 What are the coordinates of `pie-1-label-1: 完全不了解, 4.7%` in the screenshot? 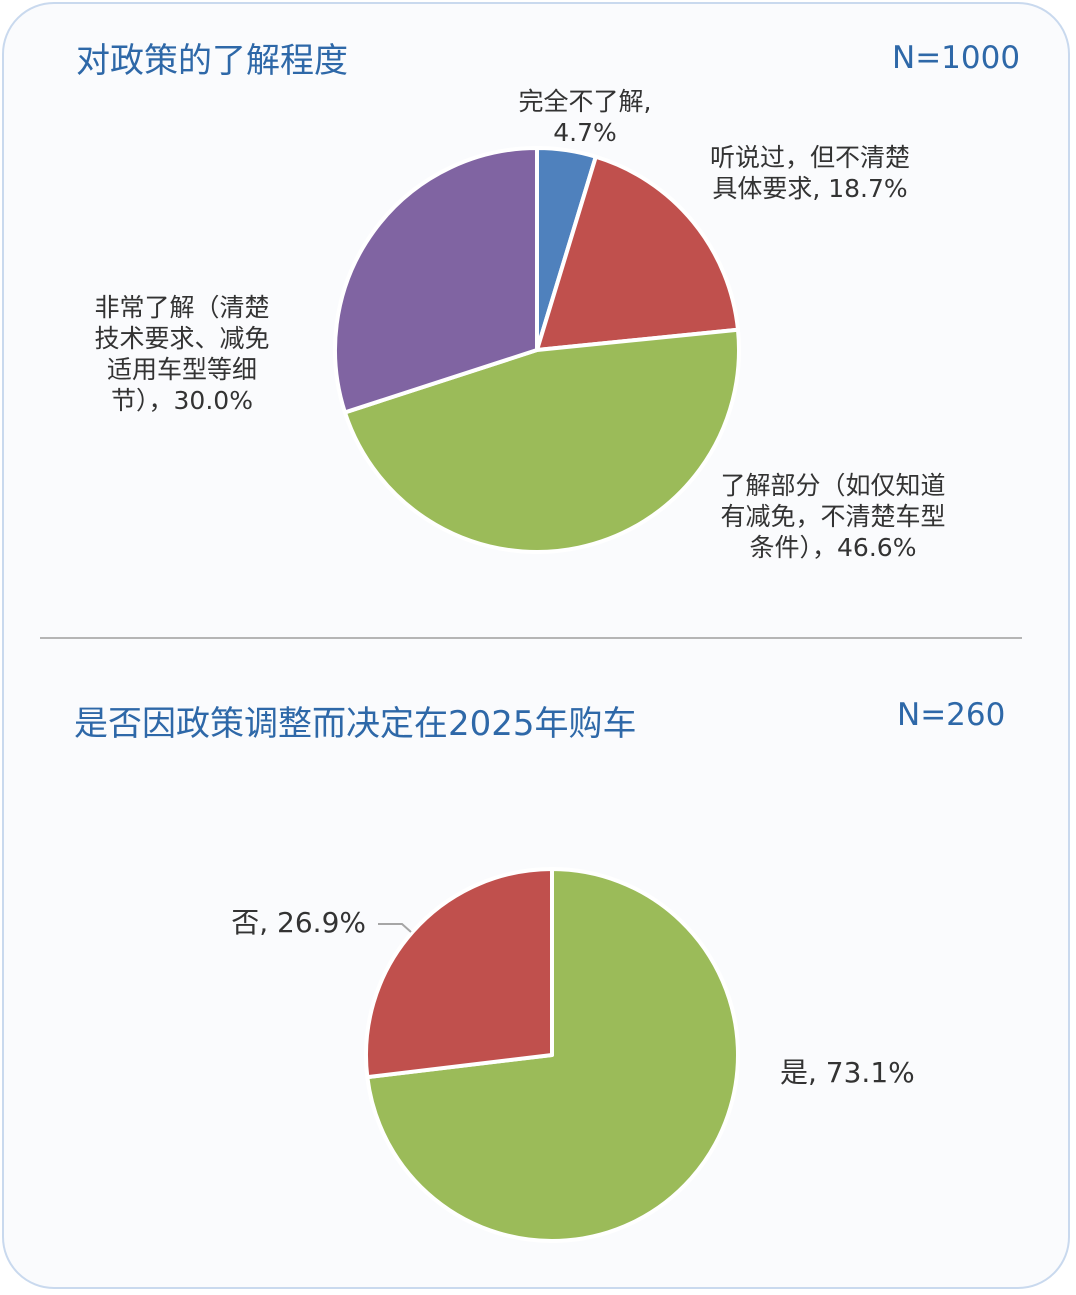 It's located at (585, 117).